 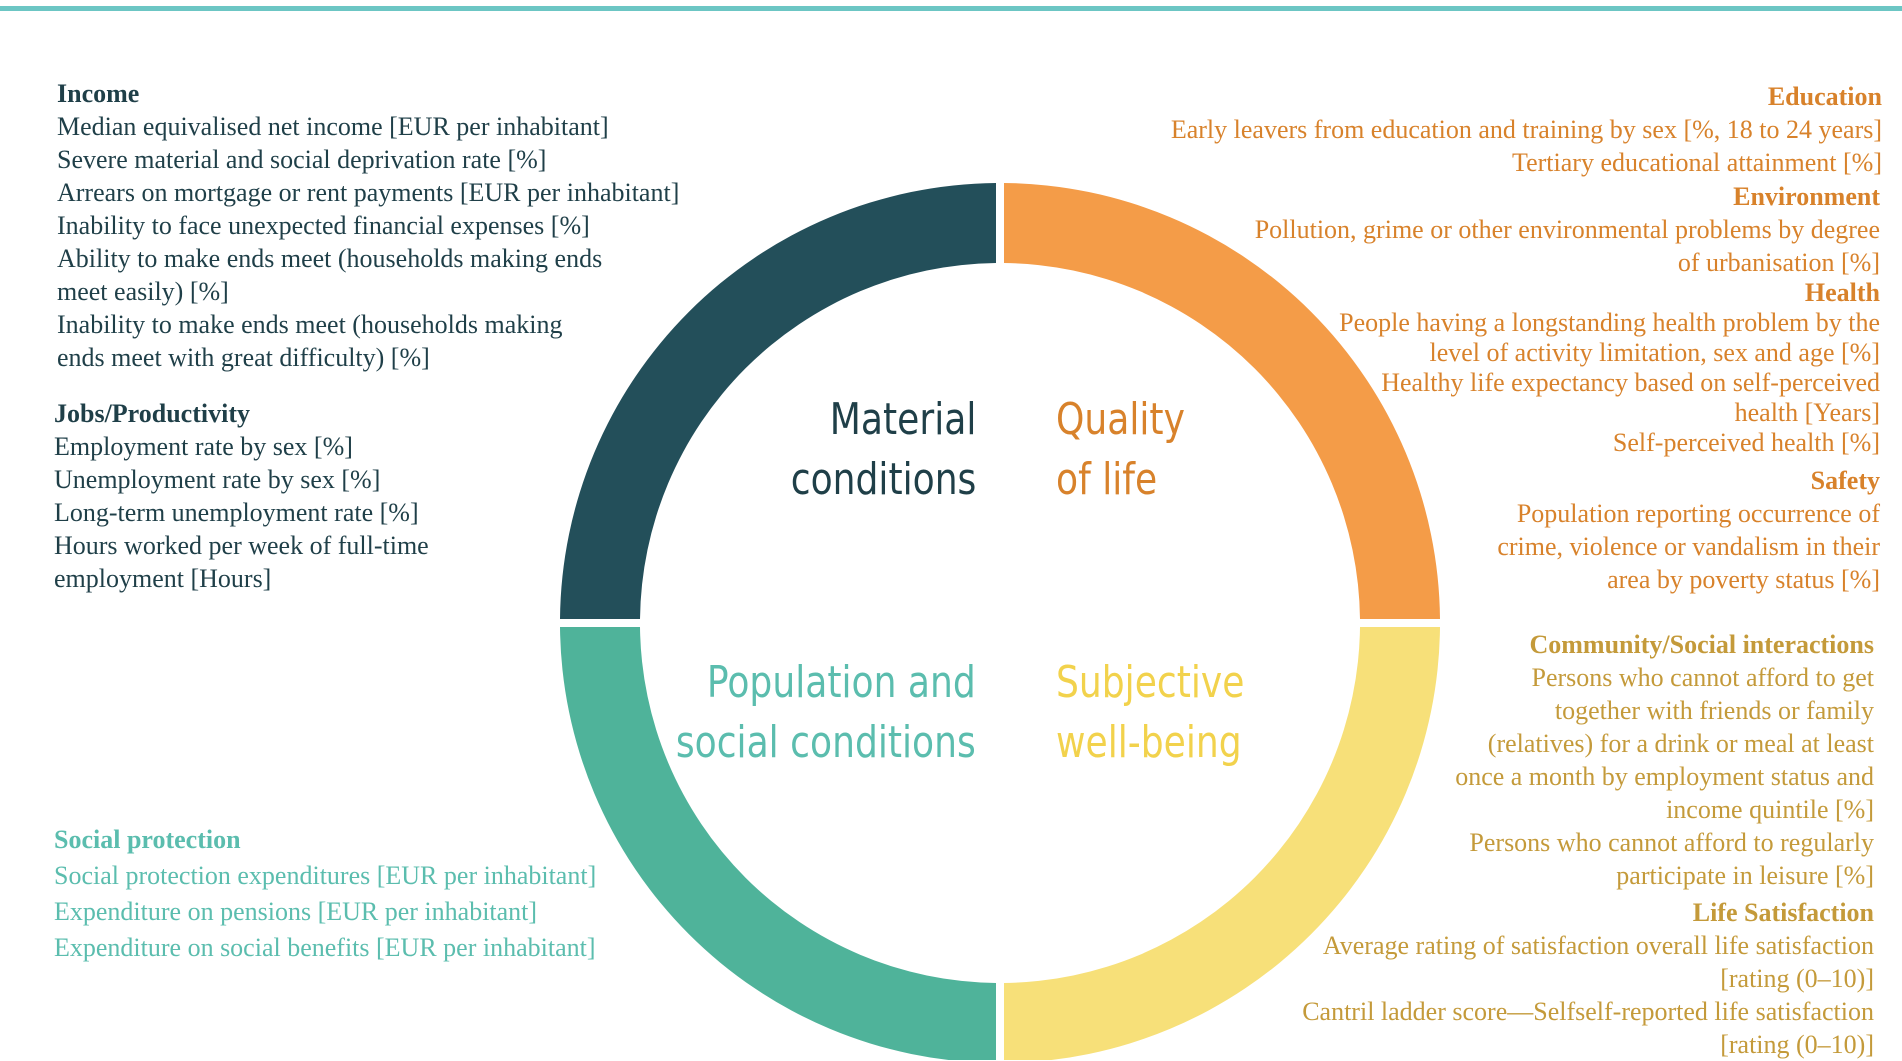 I want to click on population-social-segment, so click(x=778, y=843).